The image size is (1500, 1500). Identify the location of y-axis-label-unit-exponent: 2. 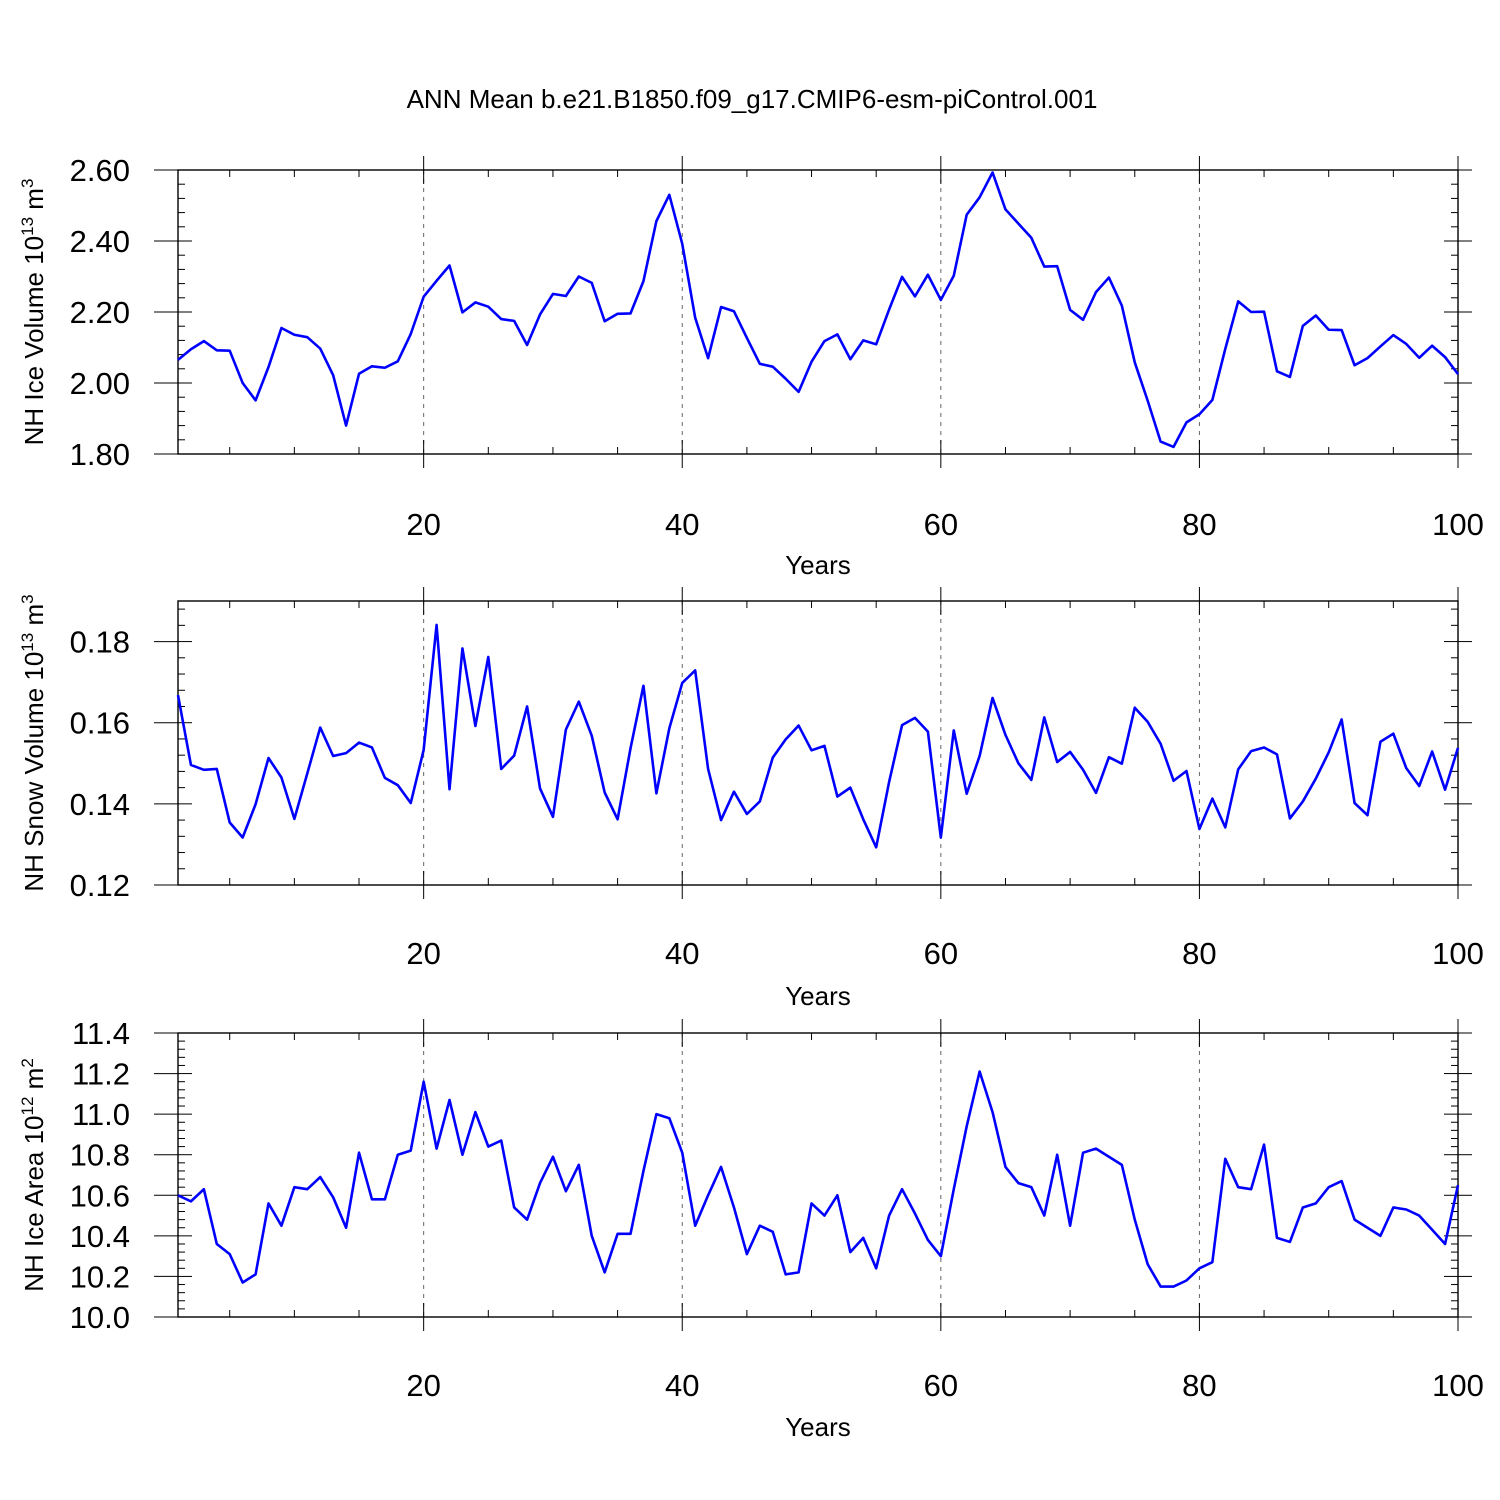
(27, 1062).